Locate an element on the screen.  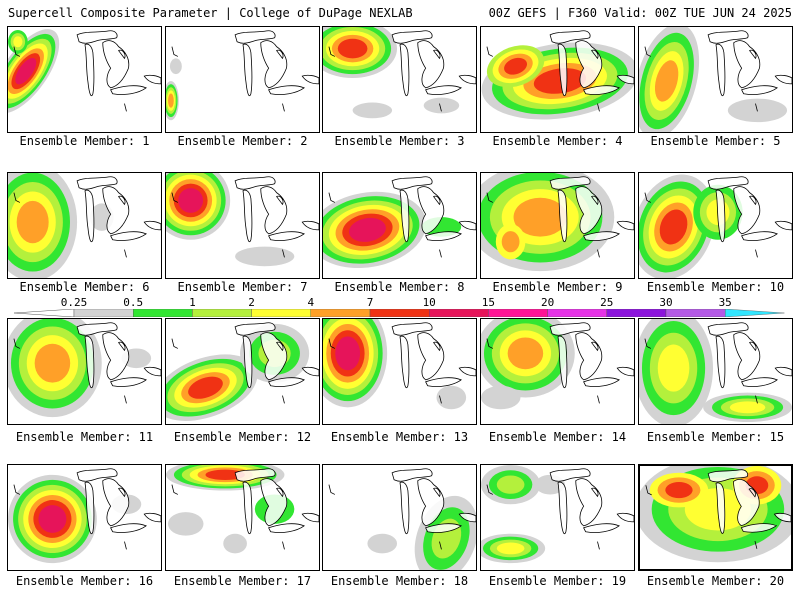
color-legend: 0.25 0.5 1 2 4 7 10 15 20 25 30 35 is located at coordinates (400, 308).